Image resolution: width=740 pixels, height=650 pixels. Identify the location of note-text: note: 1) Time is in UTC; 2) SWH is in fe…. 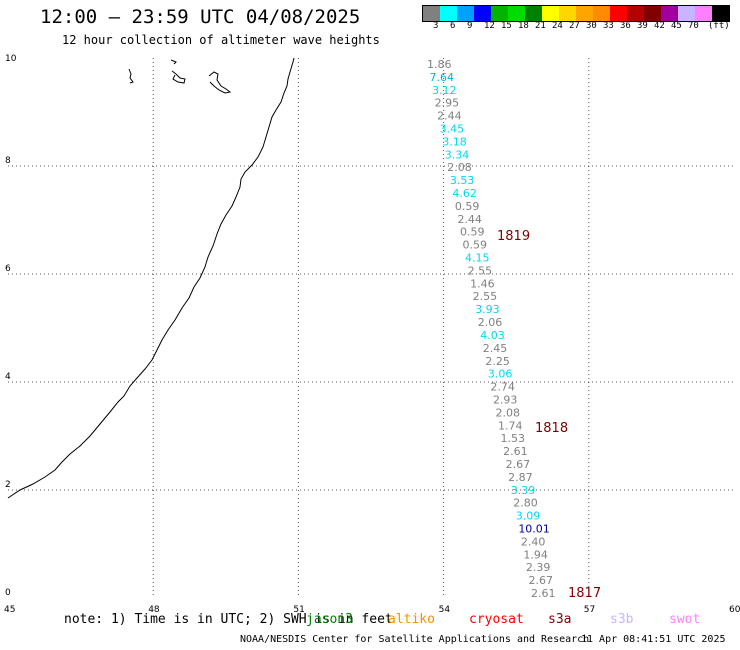
(228, 619).